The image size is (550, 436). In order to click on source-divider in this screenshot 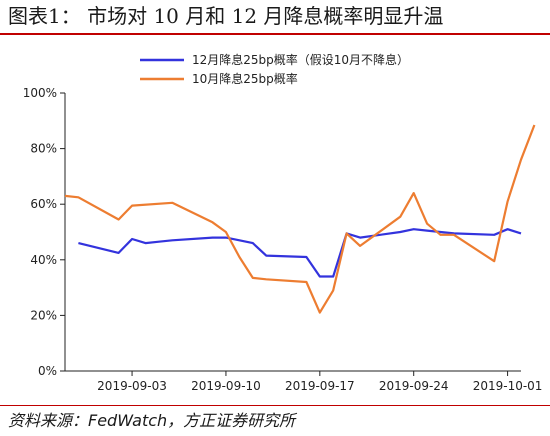, I will do `click(275, 405)`.